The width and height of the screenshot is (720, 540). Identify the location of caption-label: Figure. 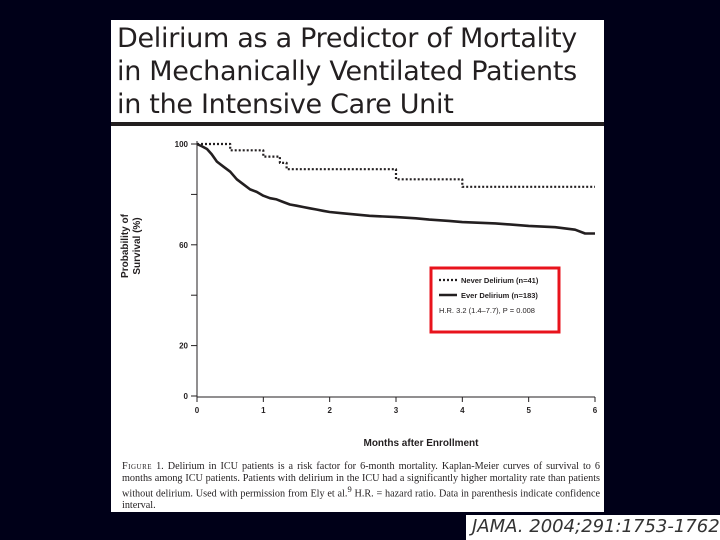
(137, 466).